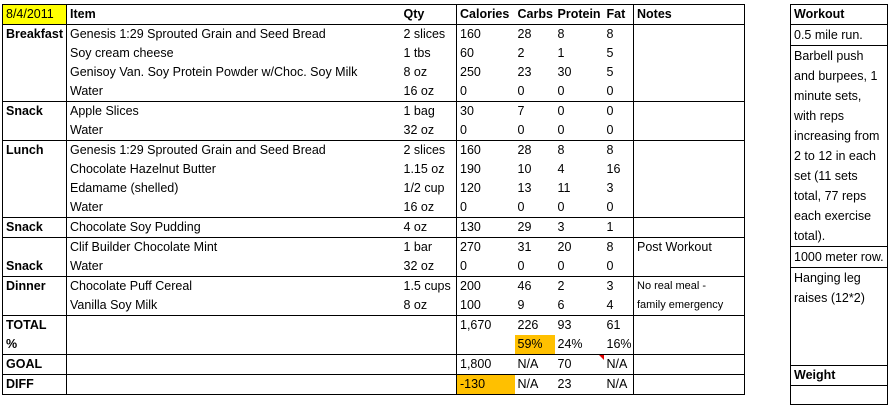 The image size is (894, 408). Describe the element at coordinates (564, 325) in the screenshot. I see `total-protein: 93` at that location.